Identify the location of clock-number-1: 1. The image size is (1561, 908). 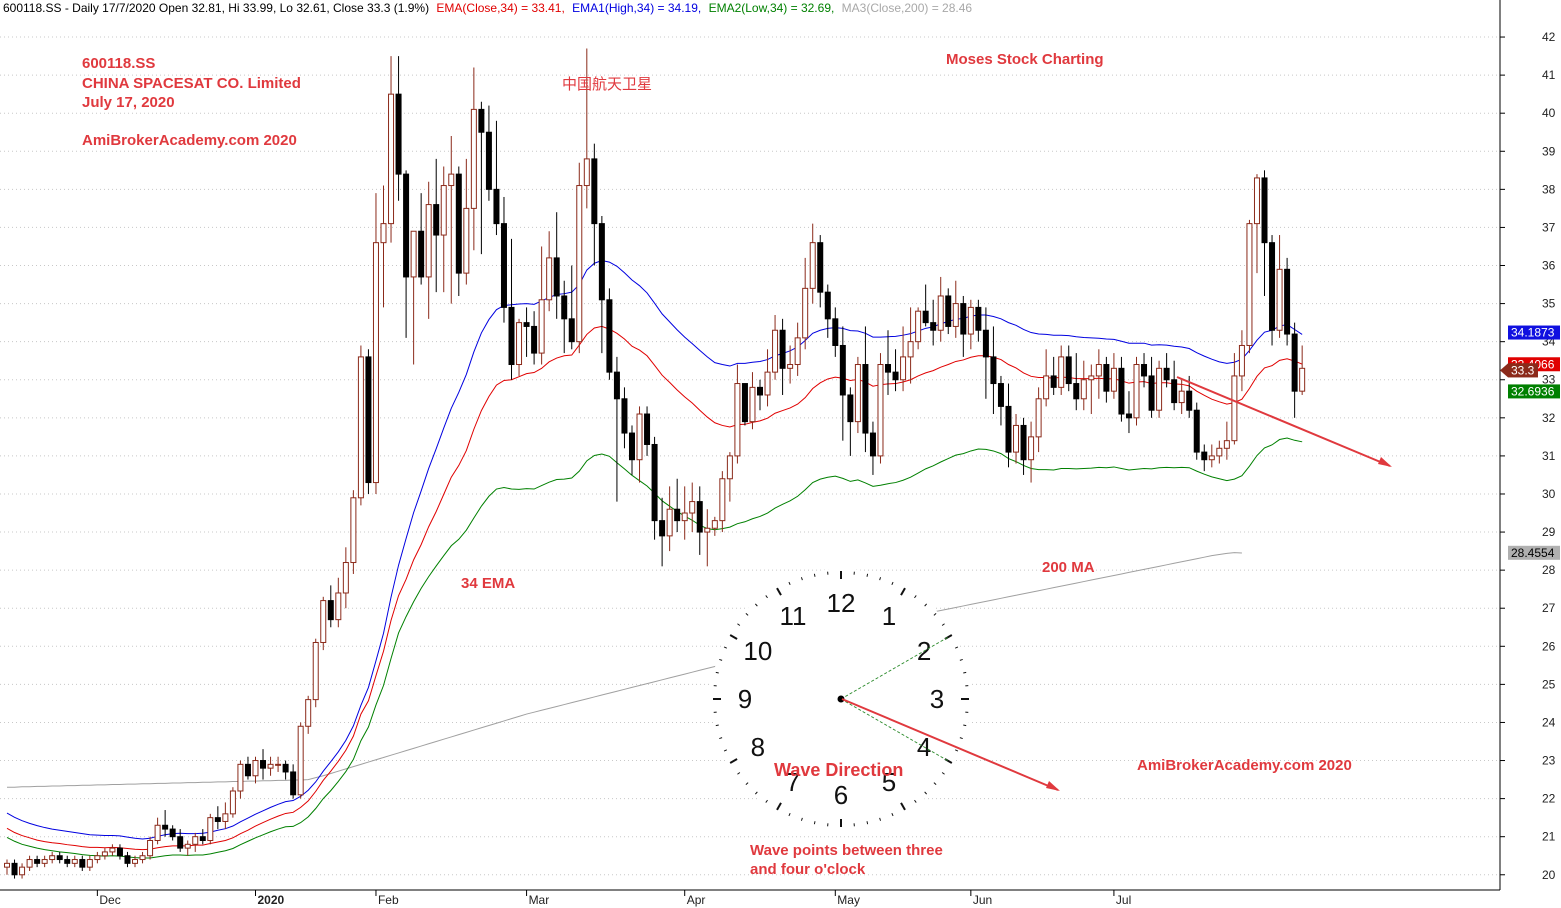
(889, 616).